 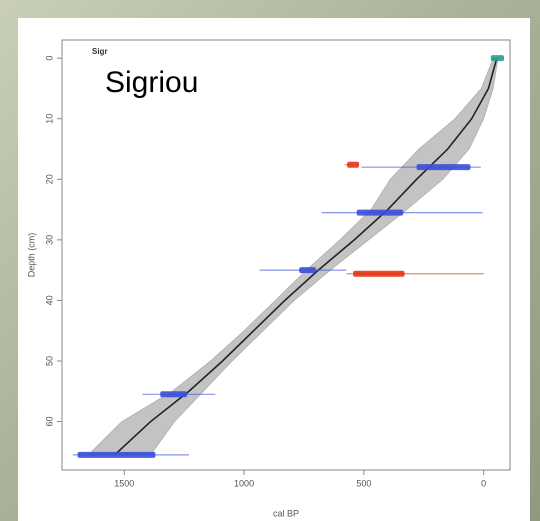 I want to click on y-tick-label: 50, so click(x=49, y=361).